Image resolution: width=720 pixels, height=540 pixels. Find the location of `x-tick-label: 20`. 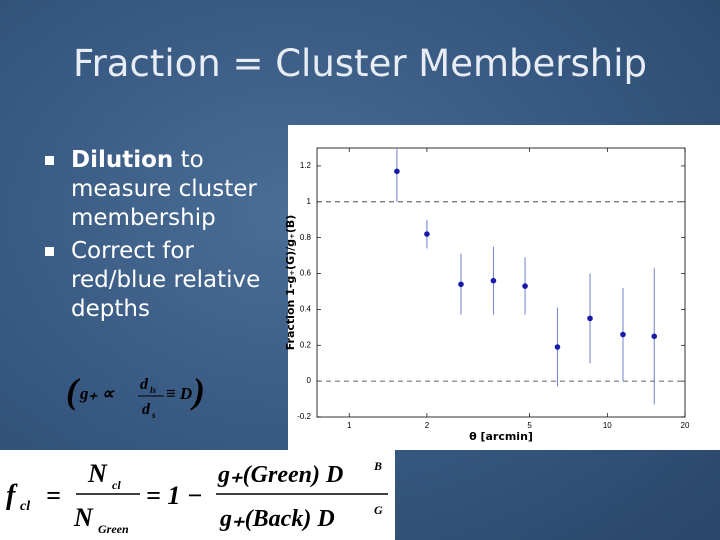

x-tick-label: 20 is located at coordinates (685, 425).